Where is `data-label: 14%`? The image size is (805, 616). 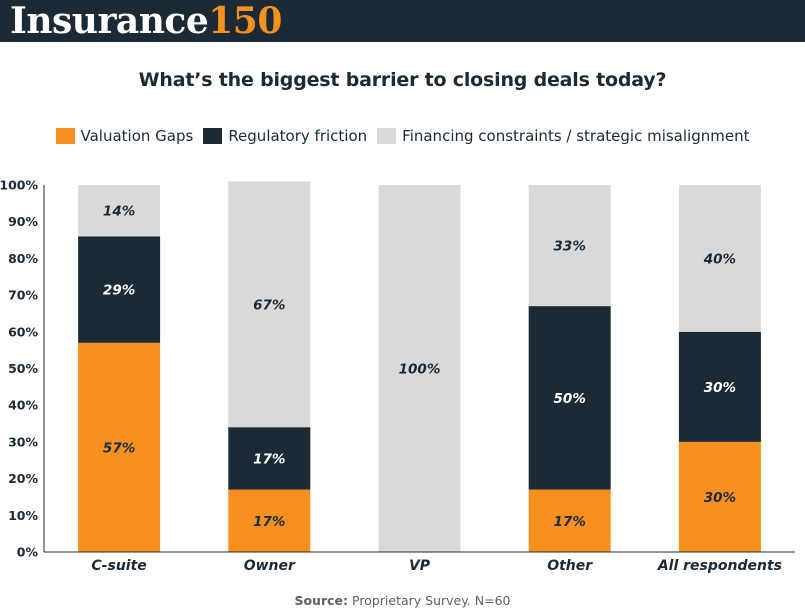
data-label: 14% is located at coordinates (119, 212).